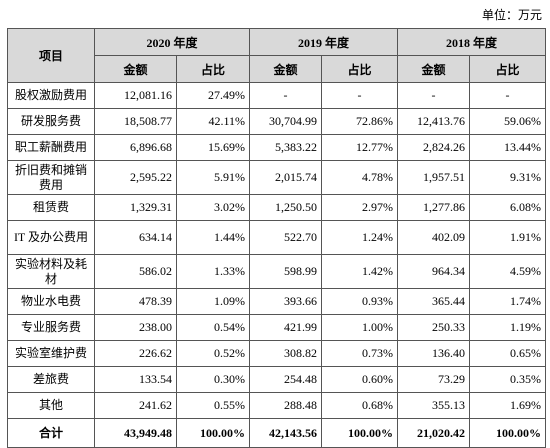 Image resolution: width=550 pixels, height=448 pixels. What do you see at coordinates (360, 327) in the screenshot?
I see `cell: 1.00%` at bounding box center [360, 327].